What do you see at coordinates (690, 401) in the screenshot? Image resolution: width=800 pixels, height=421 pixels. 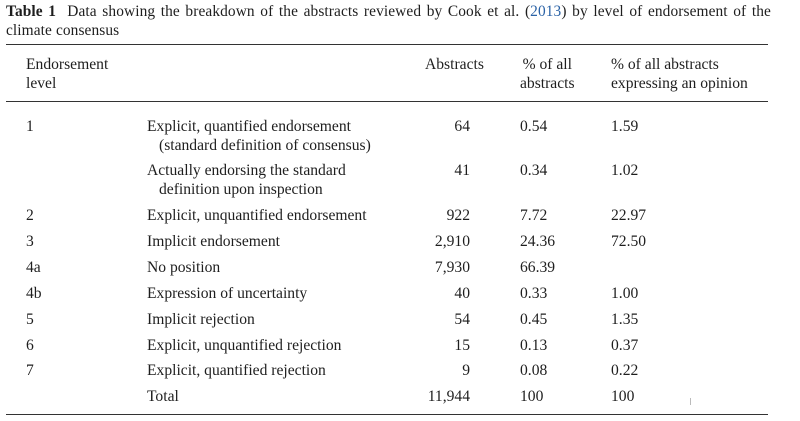 I see `stray-mark` at bounding box center [690, 401].